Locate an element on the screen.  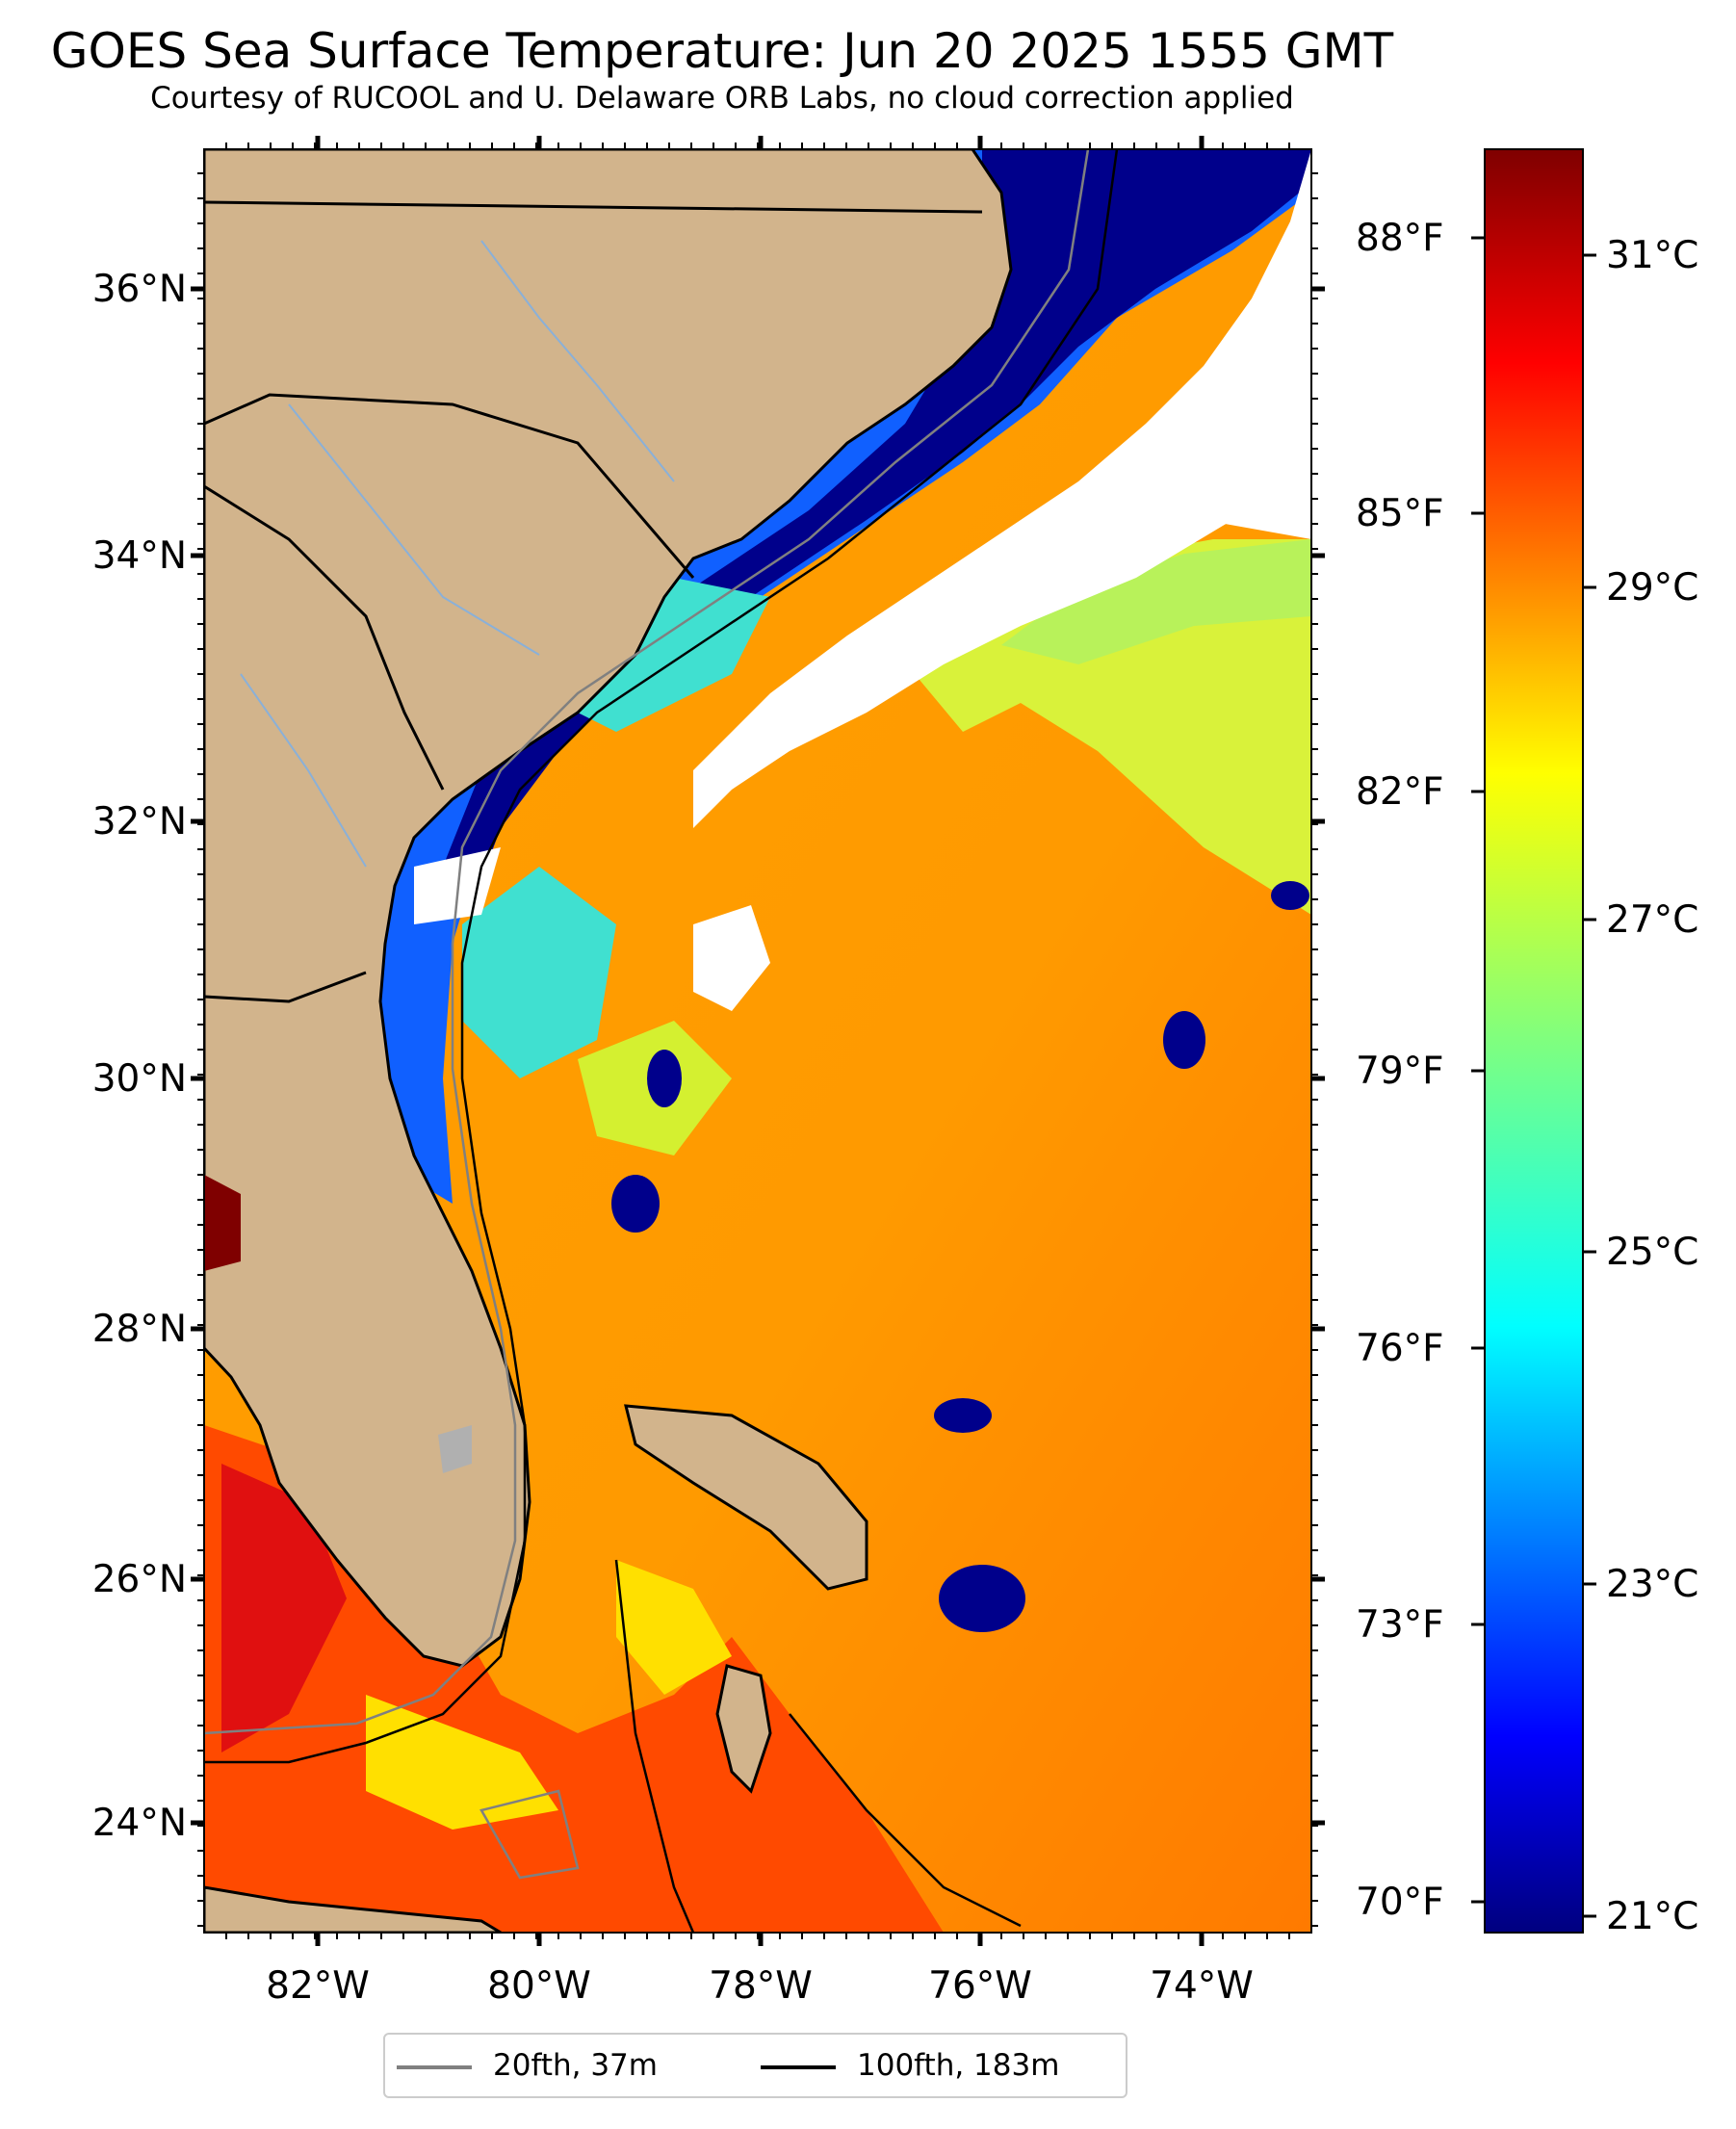
land-cuba is located at coordinates (354, 1909).